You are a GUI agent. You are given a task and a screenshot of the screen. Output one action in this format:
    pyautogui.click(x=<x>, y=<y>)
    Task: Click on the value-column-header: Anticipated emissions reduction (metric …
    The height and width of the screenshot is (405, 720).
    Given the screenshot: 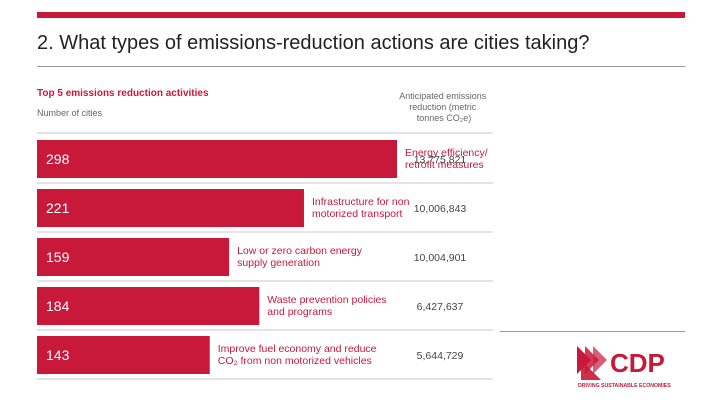 What is the action you would take?
    pyautogui.click(x=444, y=107)
    